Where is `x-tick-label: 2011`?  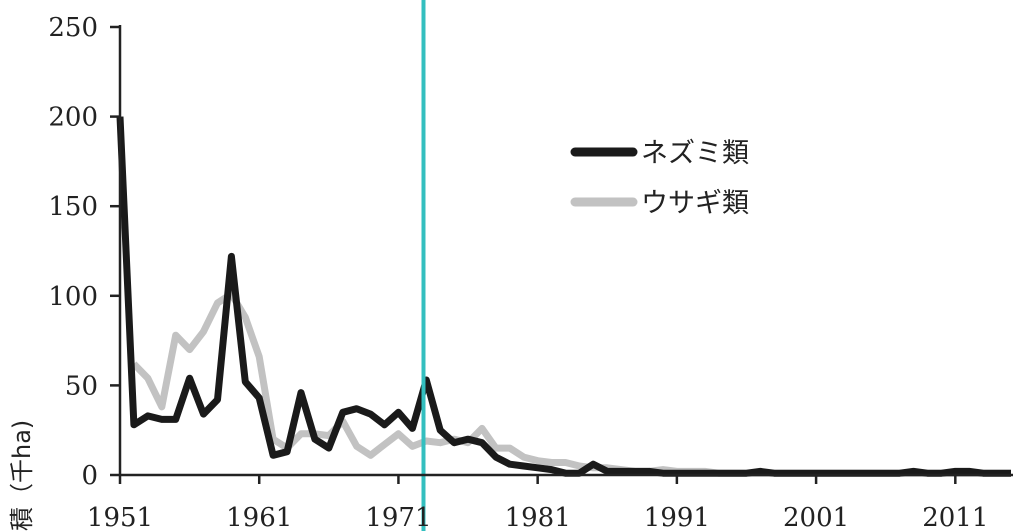 x-tick-label: 2011 is located at coordinates (955, 517).